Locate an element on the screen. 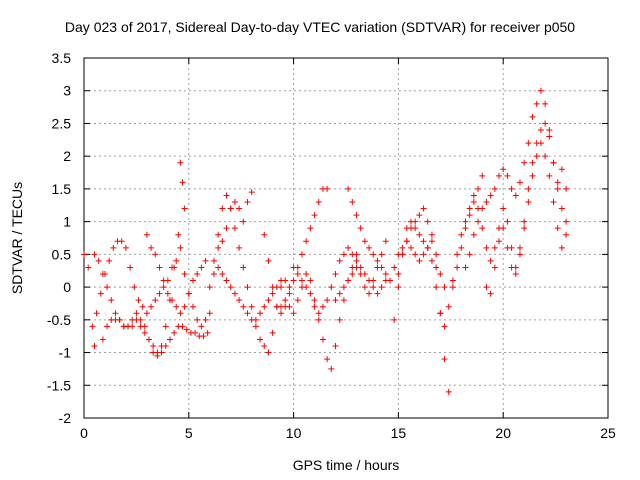  y-tick-label: -1 is located at coordinates (65, 353).